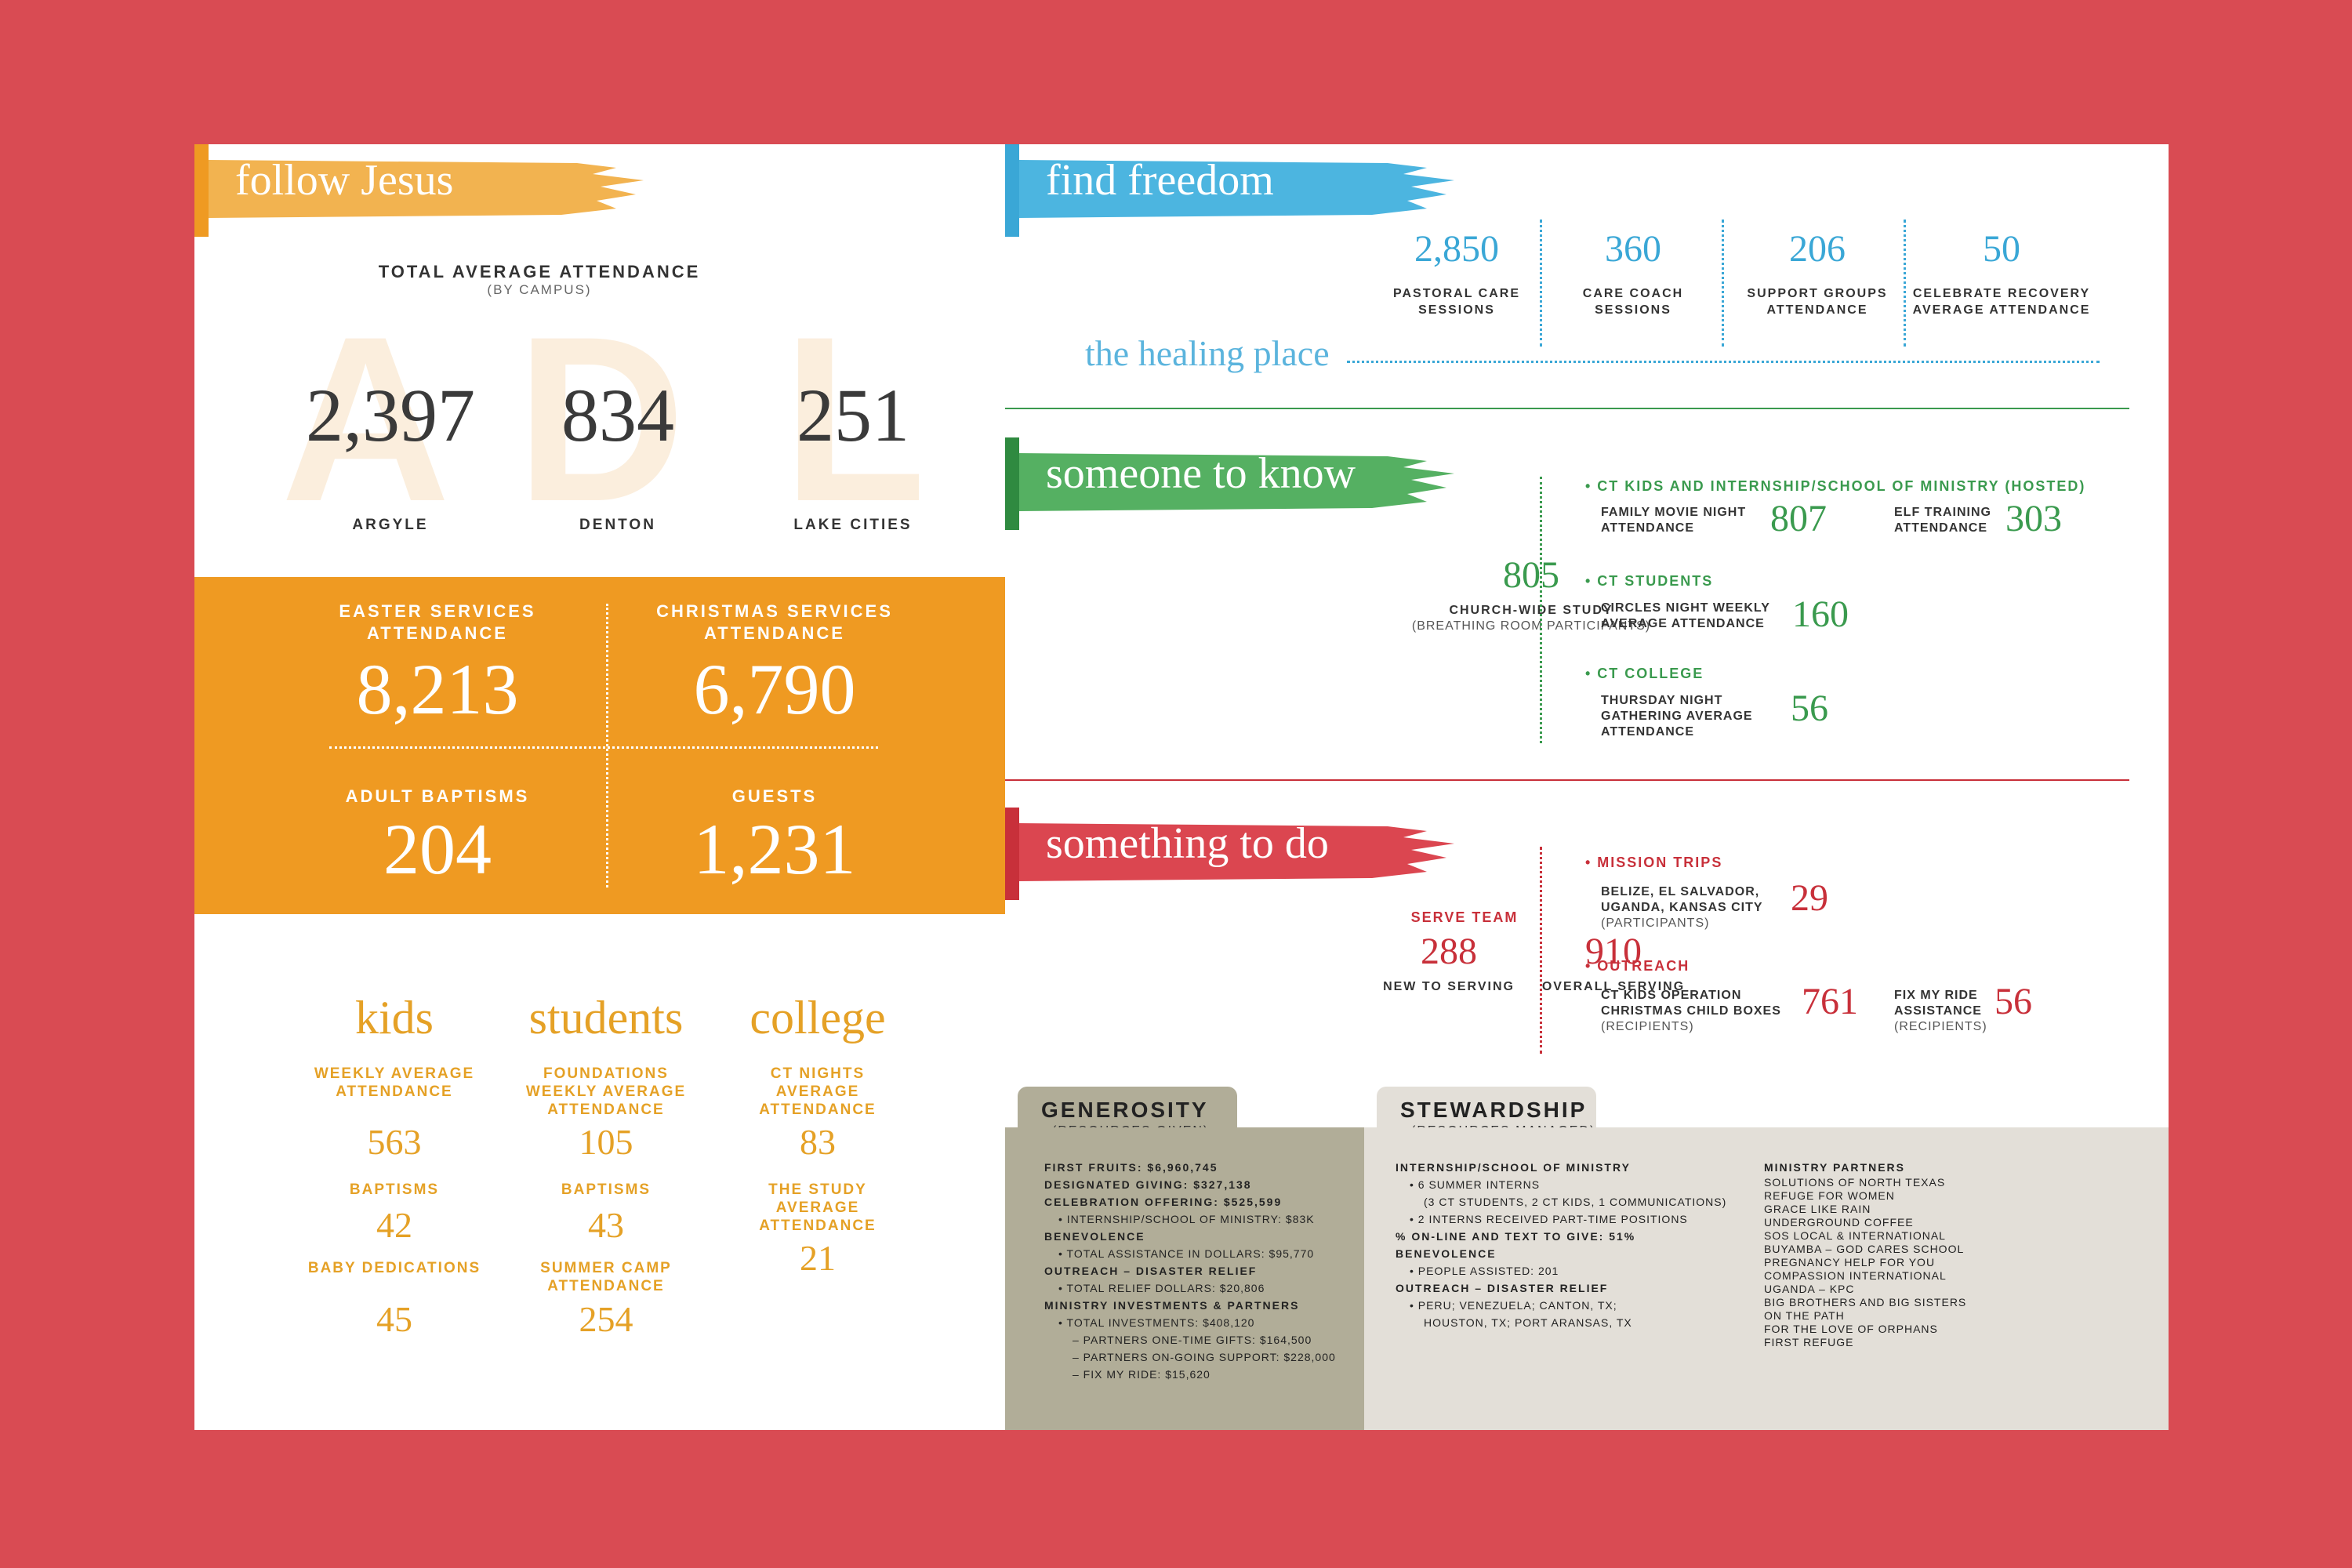 The image size is (2352, 1568). I want to click on partner-item: UNDERGROUND COFFEE, so click(1839, 1222).